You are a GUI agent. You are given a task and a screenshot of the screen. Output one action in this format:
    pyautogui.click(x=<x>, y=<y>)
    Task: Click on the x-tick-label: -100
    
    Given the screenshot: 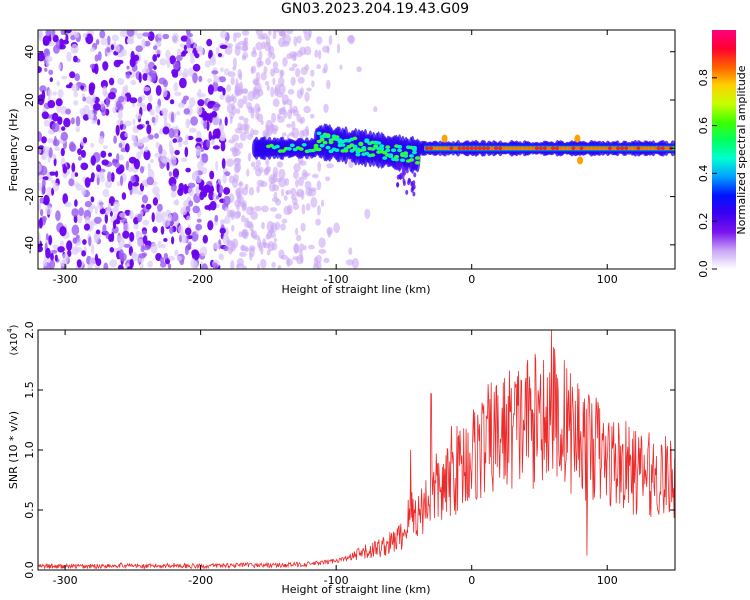 What is the action you would take?
    pyautogui.click(x=336, y=279)
    